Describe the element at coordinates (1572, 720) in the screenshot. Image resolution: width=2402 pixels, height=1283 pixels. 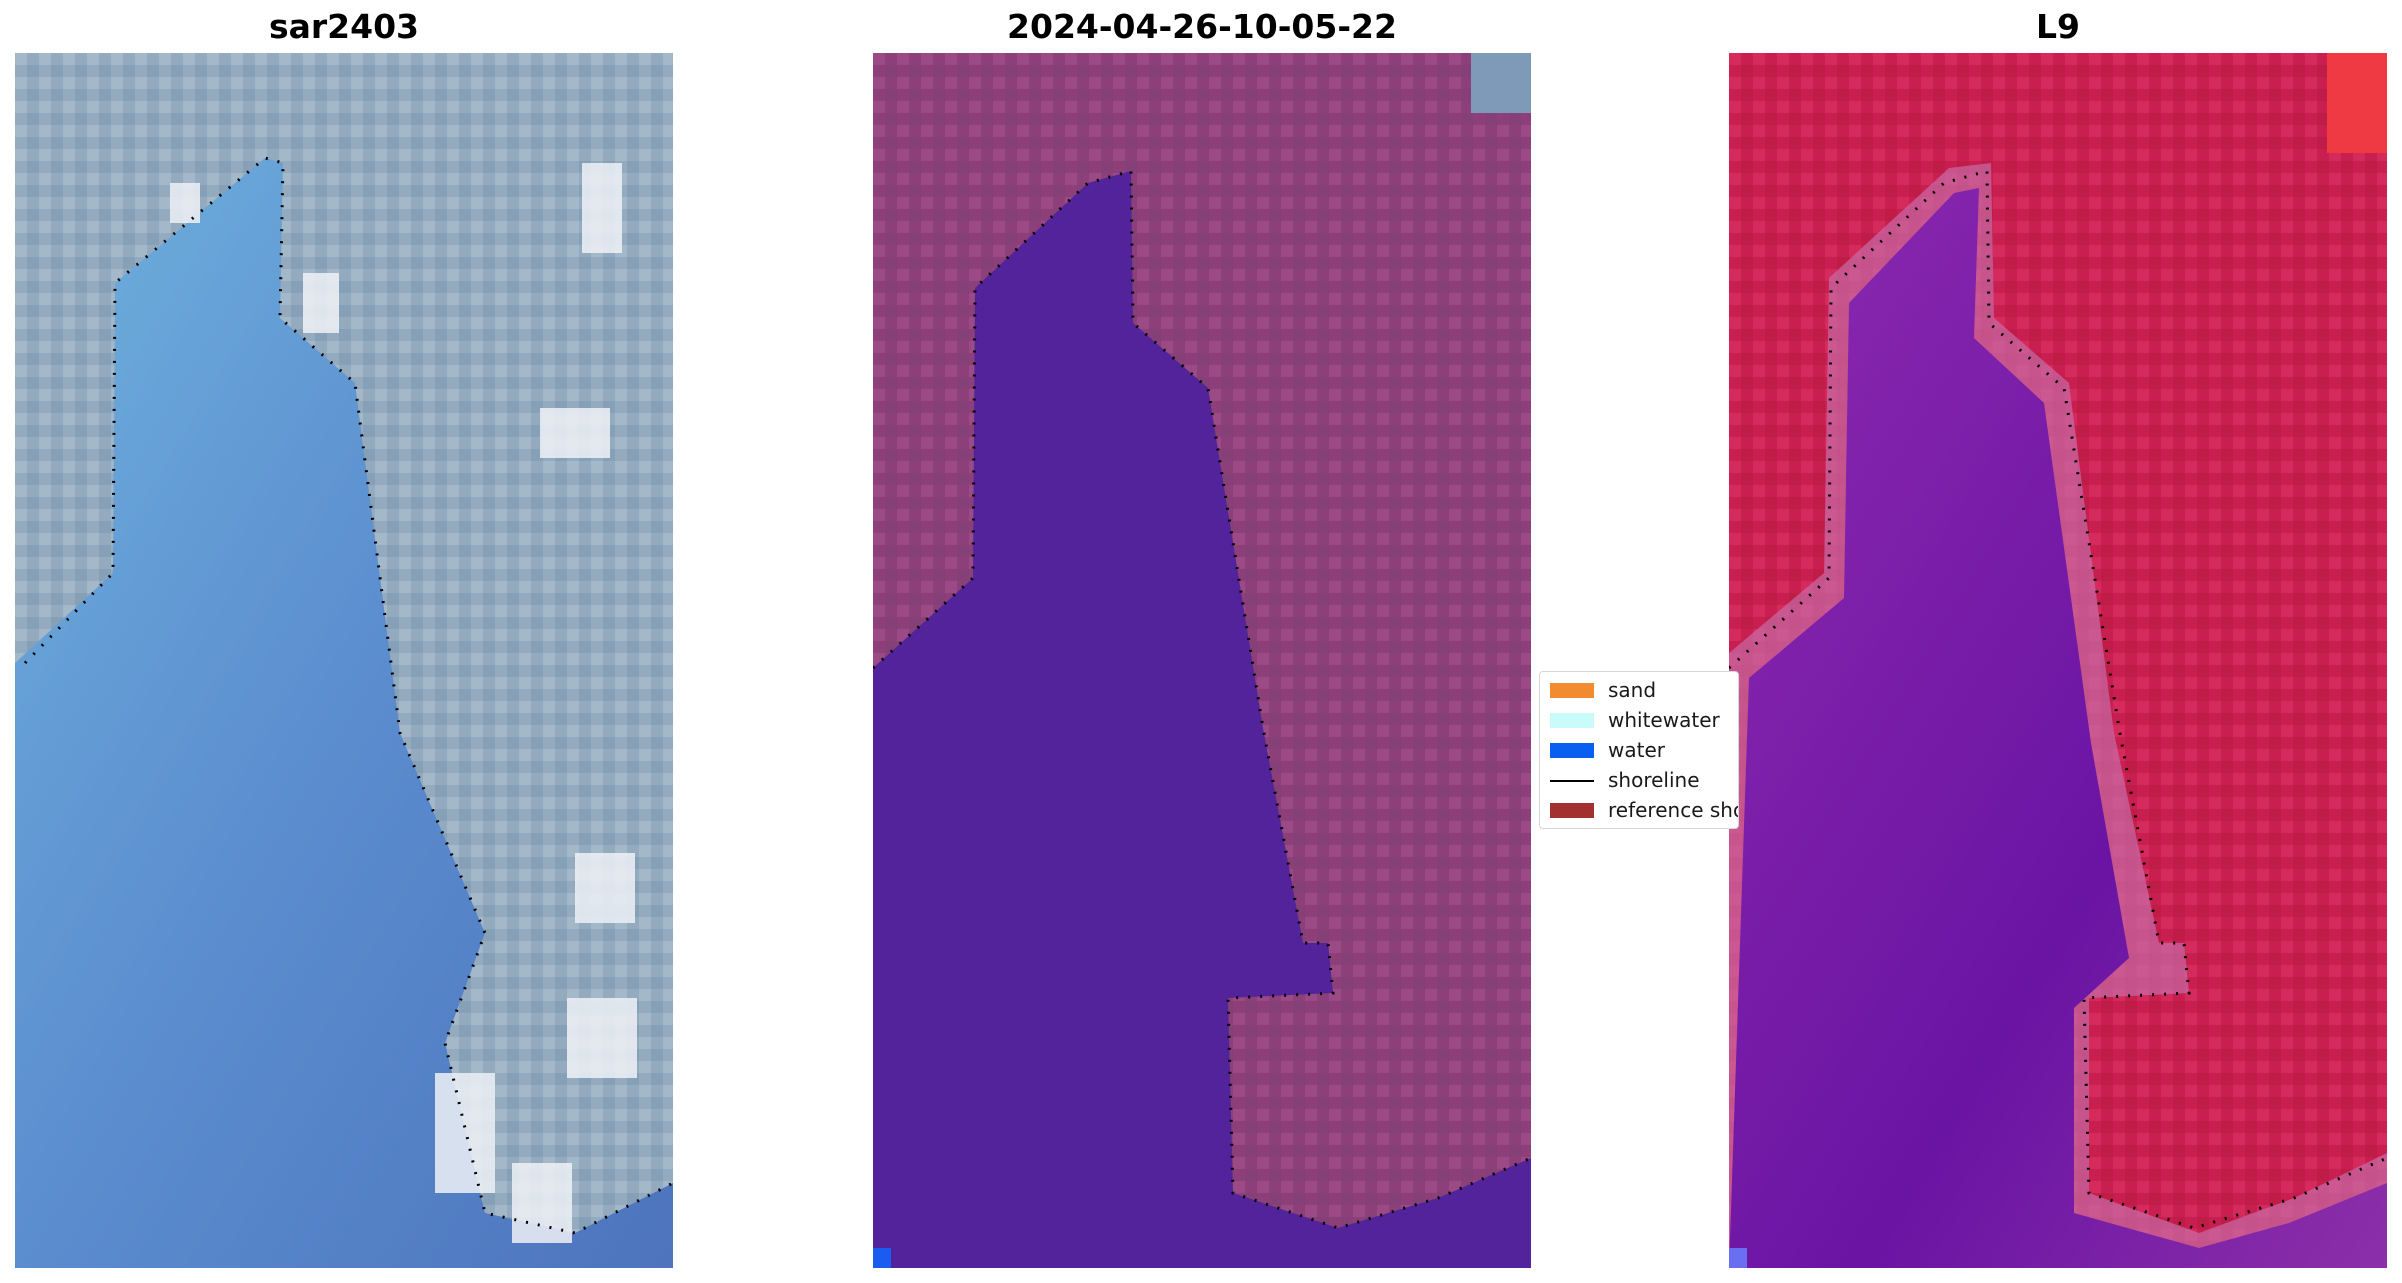
I see `whitewater-swatch` at that location.